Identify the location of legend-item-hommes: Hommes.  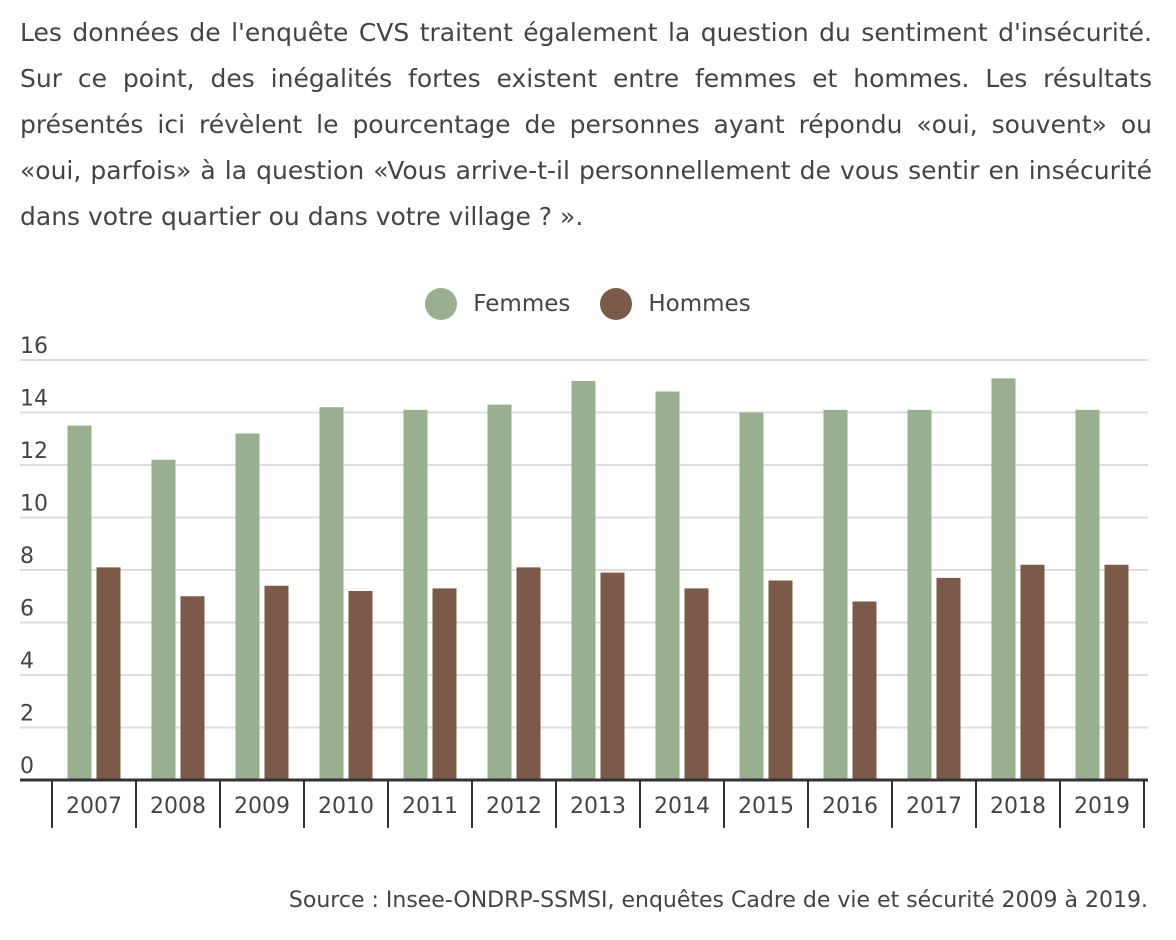
(675, 304).